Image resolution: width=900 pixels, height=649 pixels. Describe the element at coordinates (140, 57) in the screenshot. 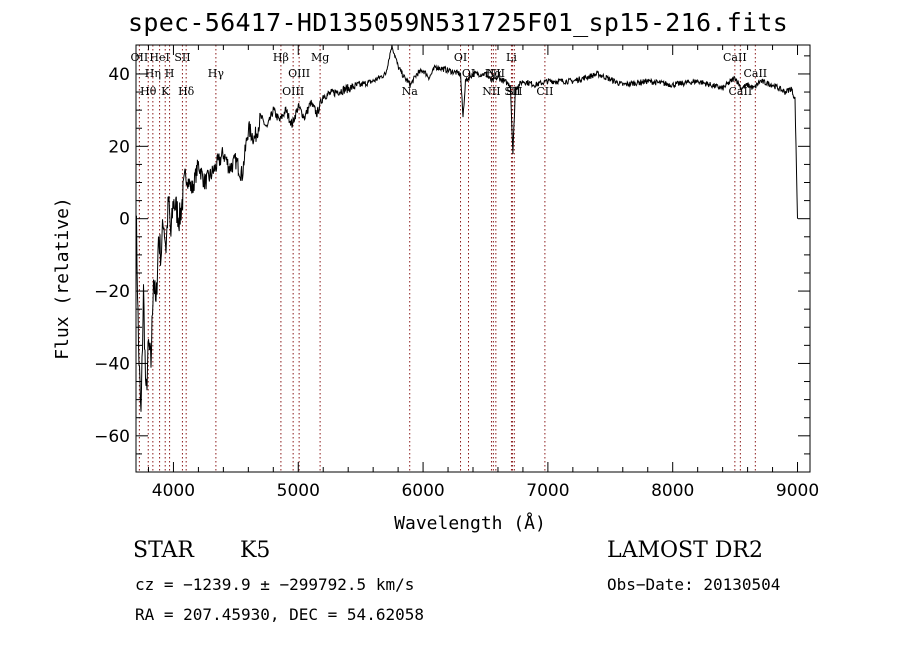

I see `ion-line-label: OII` at that location.